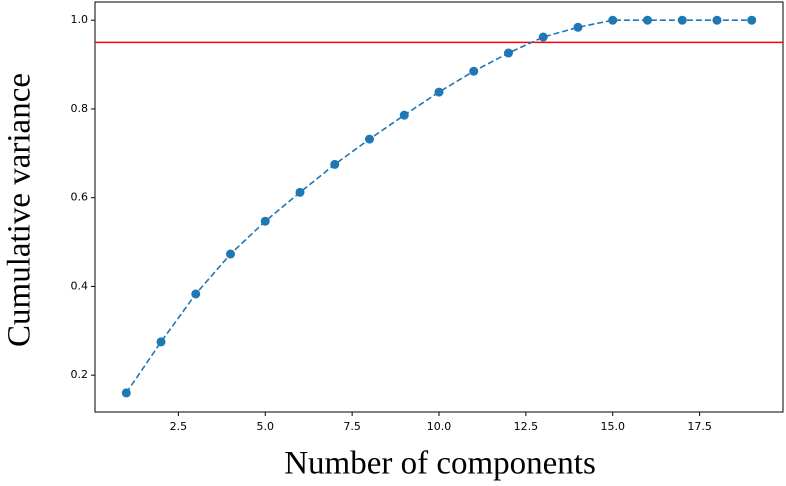 The image size is (786, 486). Describe the element at coordinates (440, 464) in the screenshot. I see `x-axis-label: Number of components` at that location.